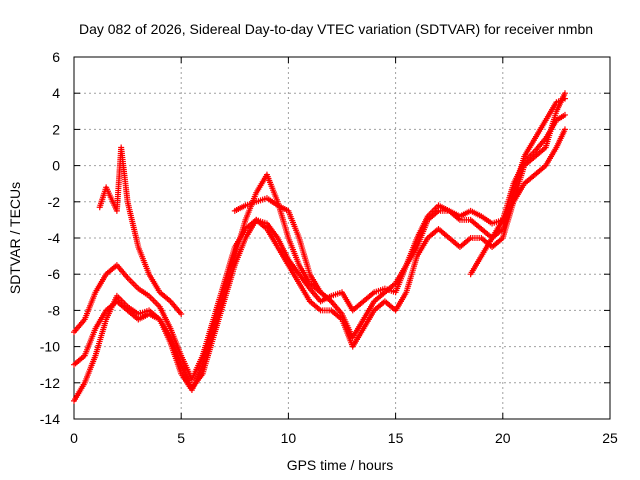 The width and height of the screenshot is (640, 480). Describe the element at coordinates (50, 419) in the screenshot. I see `y-tick-label: -14` at that location.